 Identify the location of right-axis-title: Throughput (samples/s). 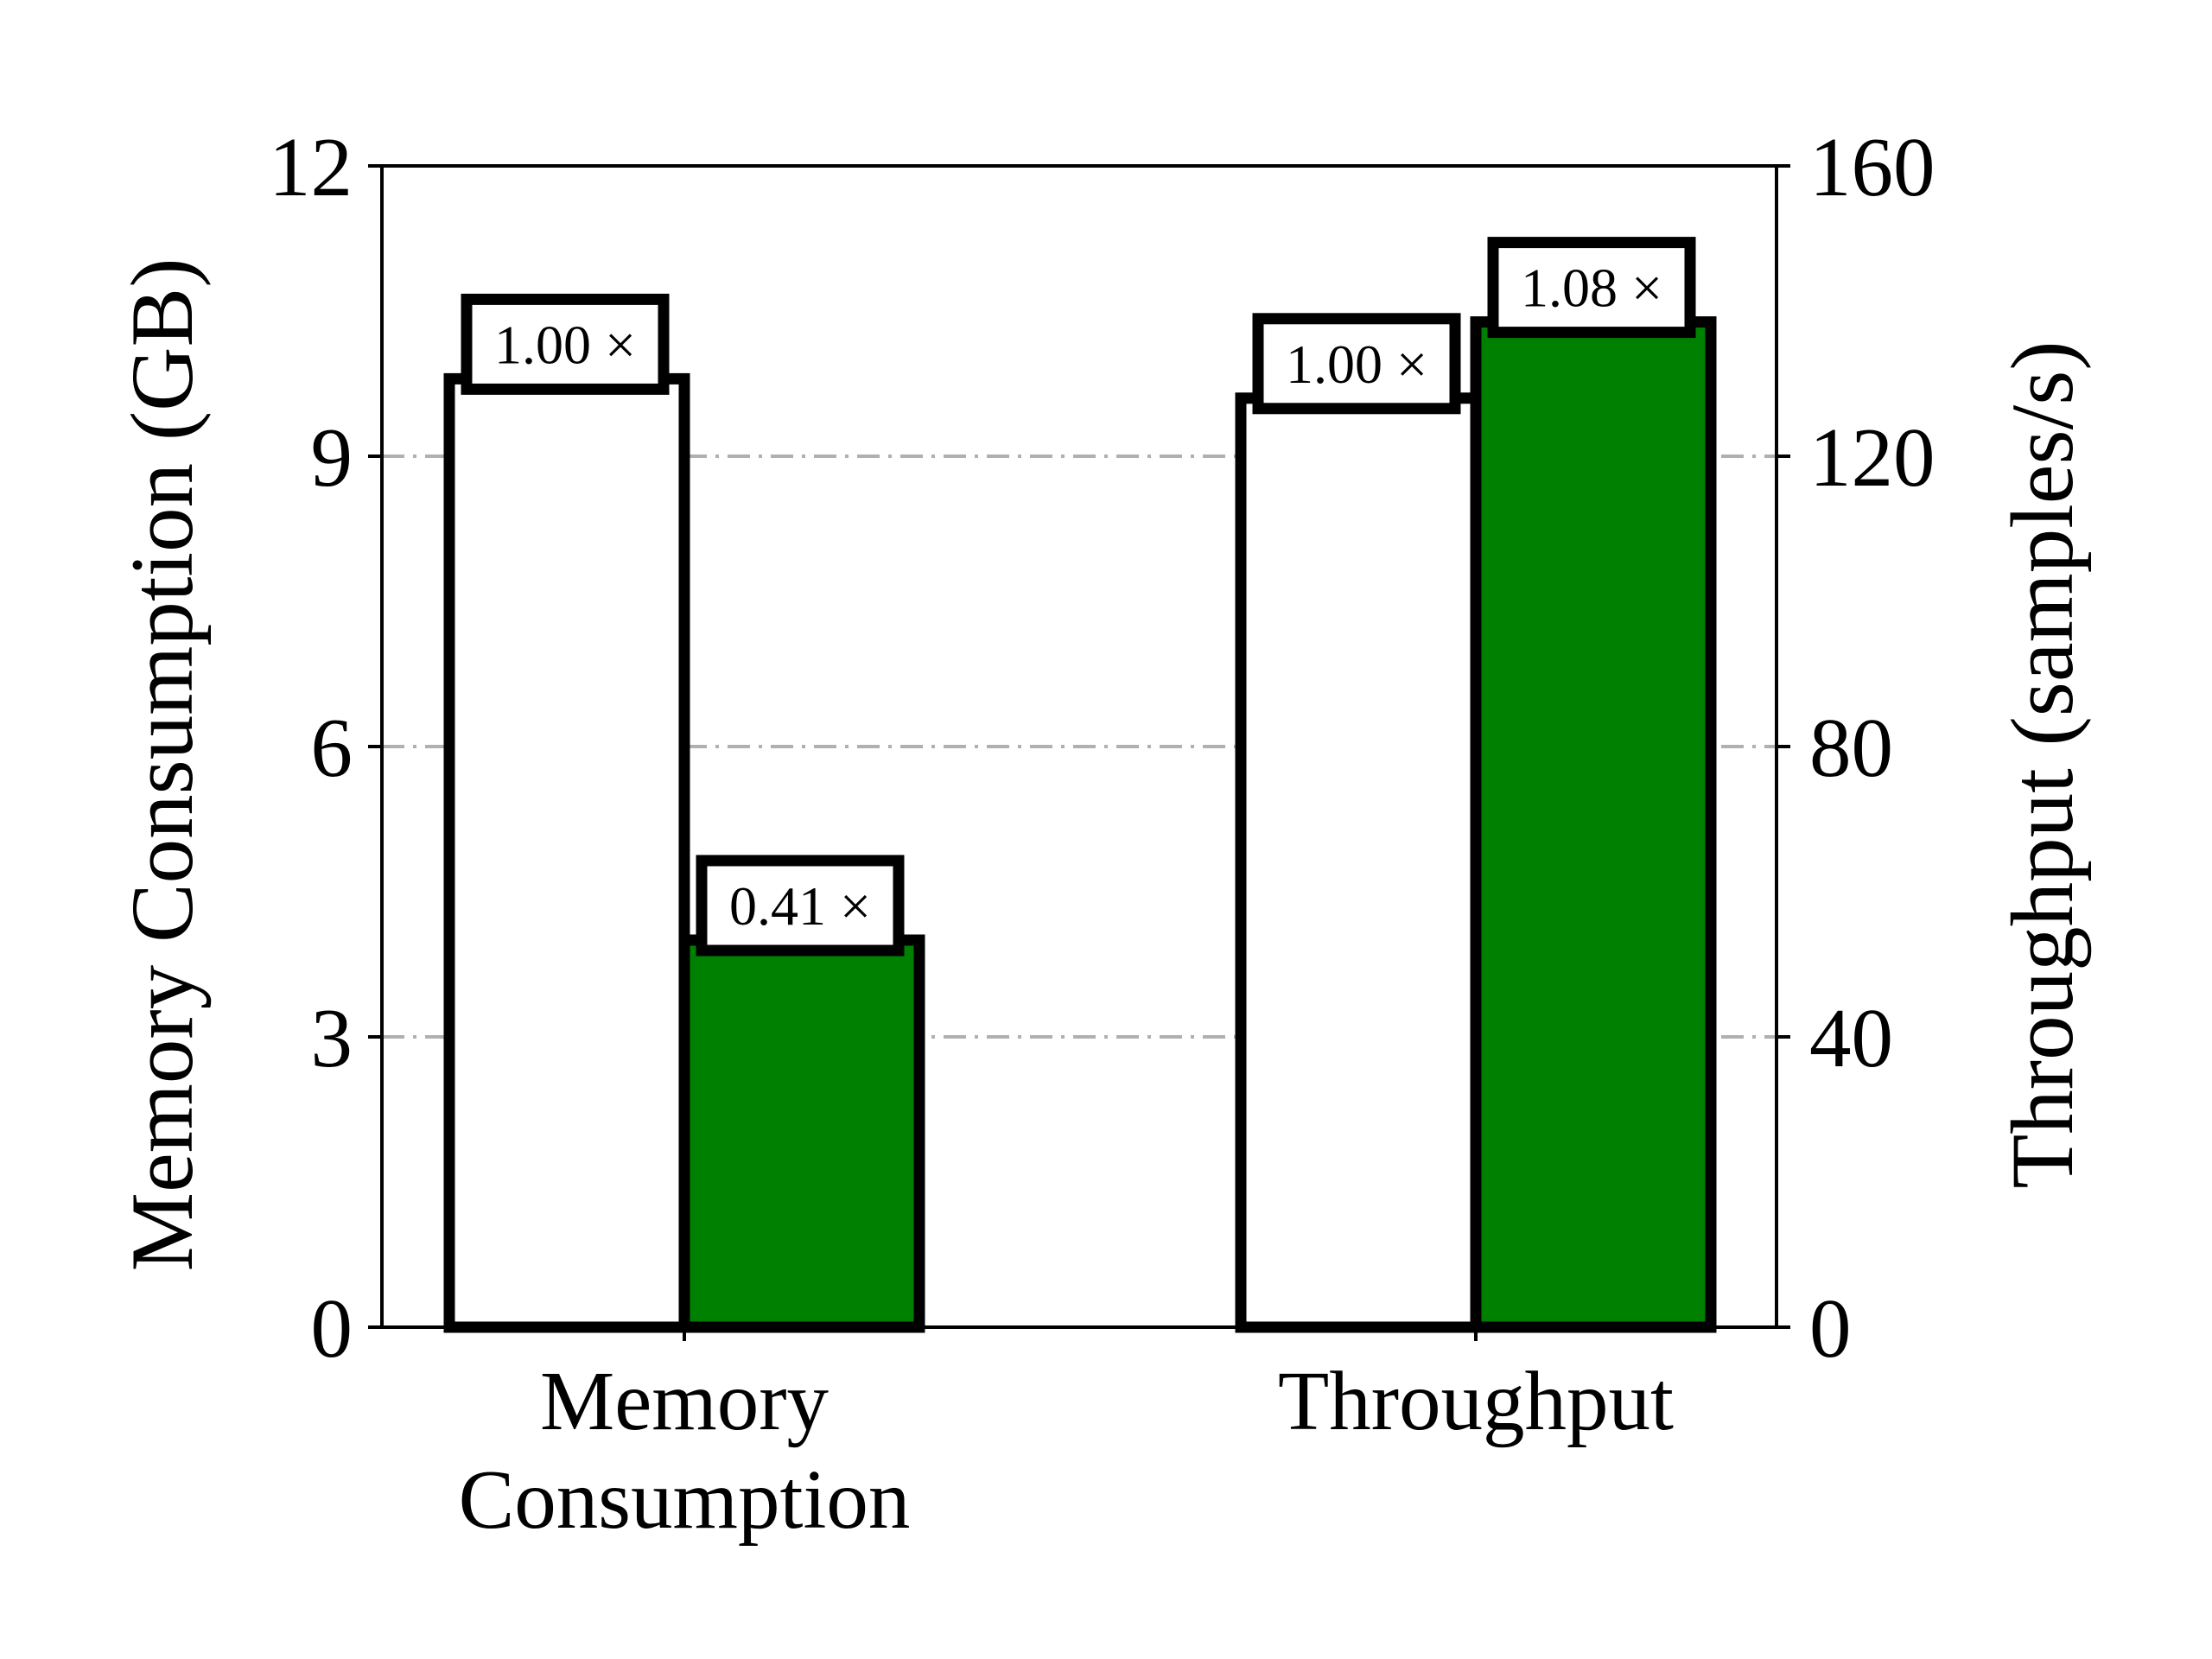
(2043, 764).